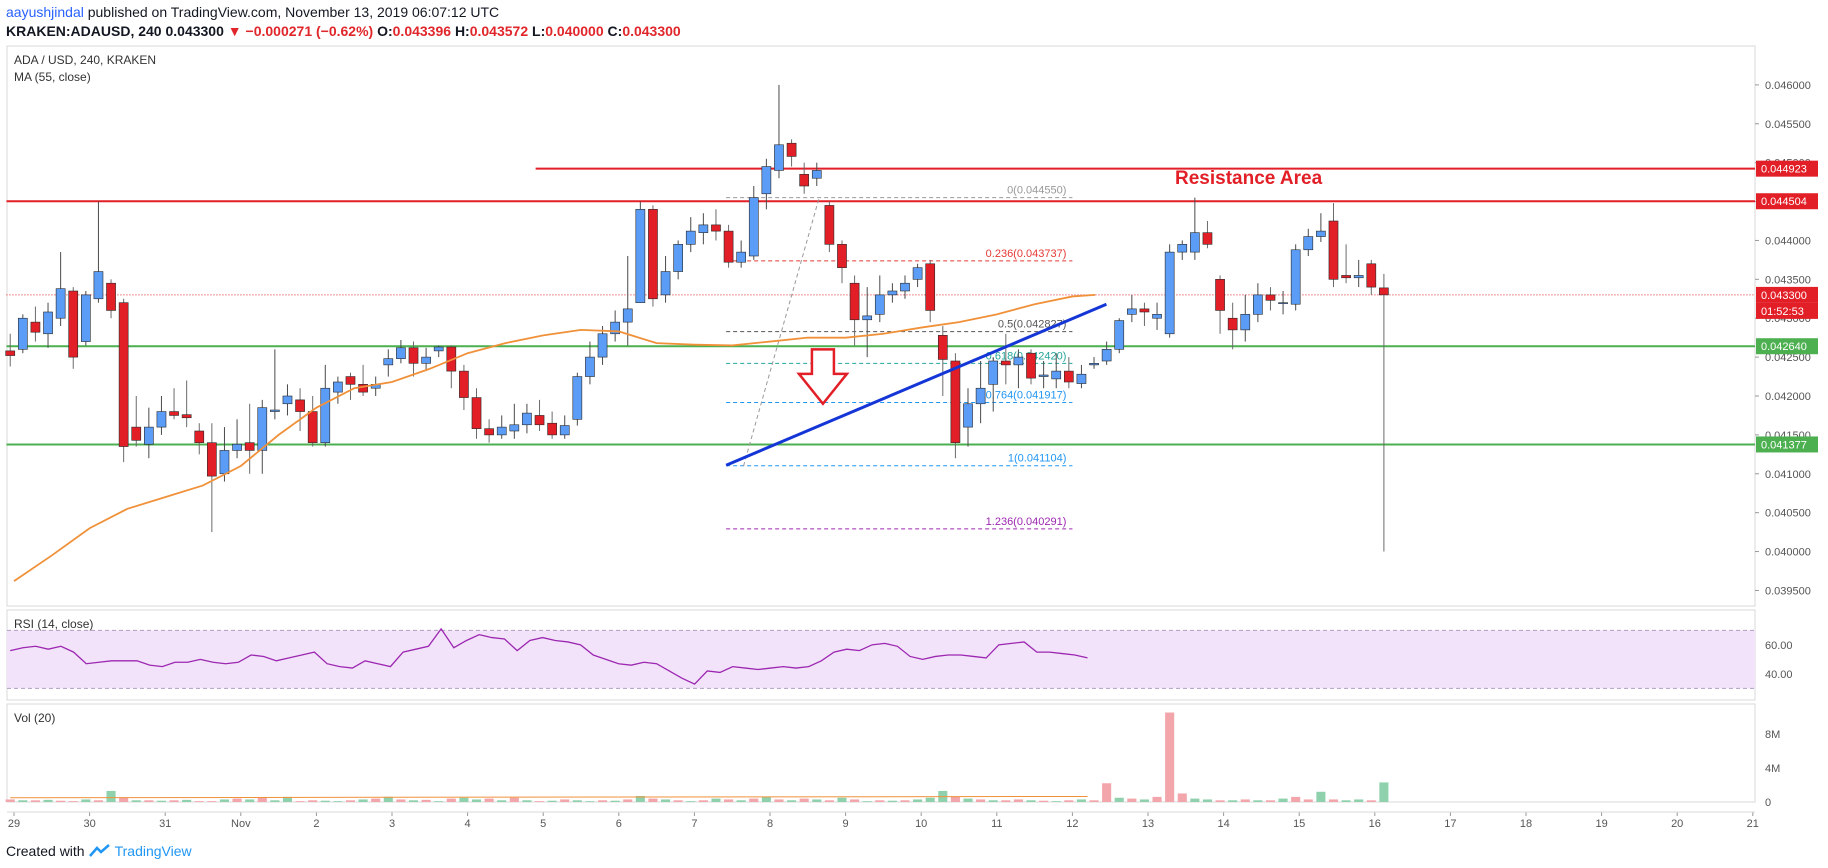 This screenshot has width=1828, height=868. Describe the element at coordinates (153, 851) in the screenshot. I see `tradingview-link: TradingView` at that location.